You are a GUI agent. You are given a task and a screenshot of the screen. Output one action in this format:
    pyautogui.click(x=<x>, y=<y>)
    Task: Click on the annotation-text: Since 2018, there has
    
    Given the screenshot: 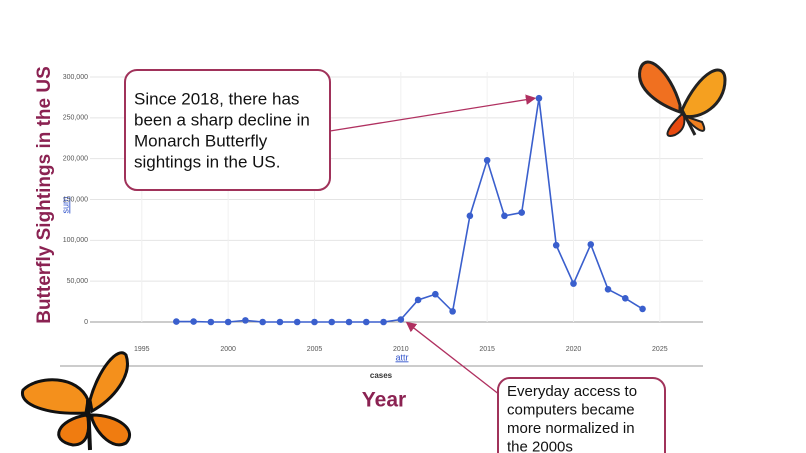 What is the action you would take?
    pyautogui.click(x=216, y=98)
    